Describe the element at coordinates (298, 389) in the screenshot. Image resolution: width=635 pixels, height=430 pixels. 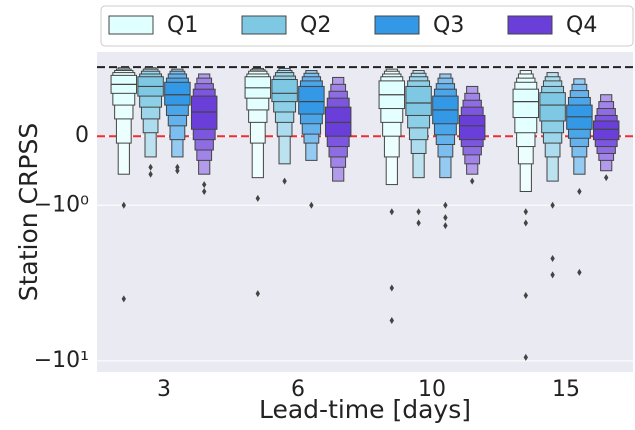
I see `x-tick-label: 6` at that location.